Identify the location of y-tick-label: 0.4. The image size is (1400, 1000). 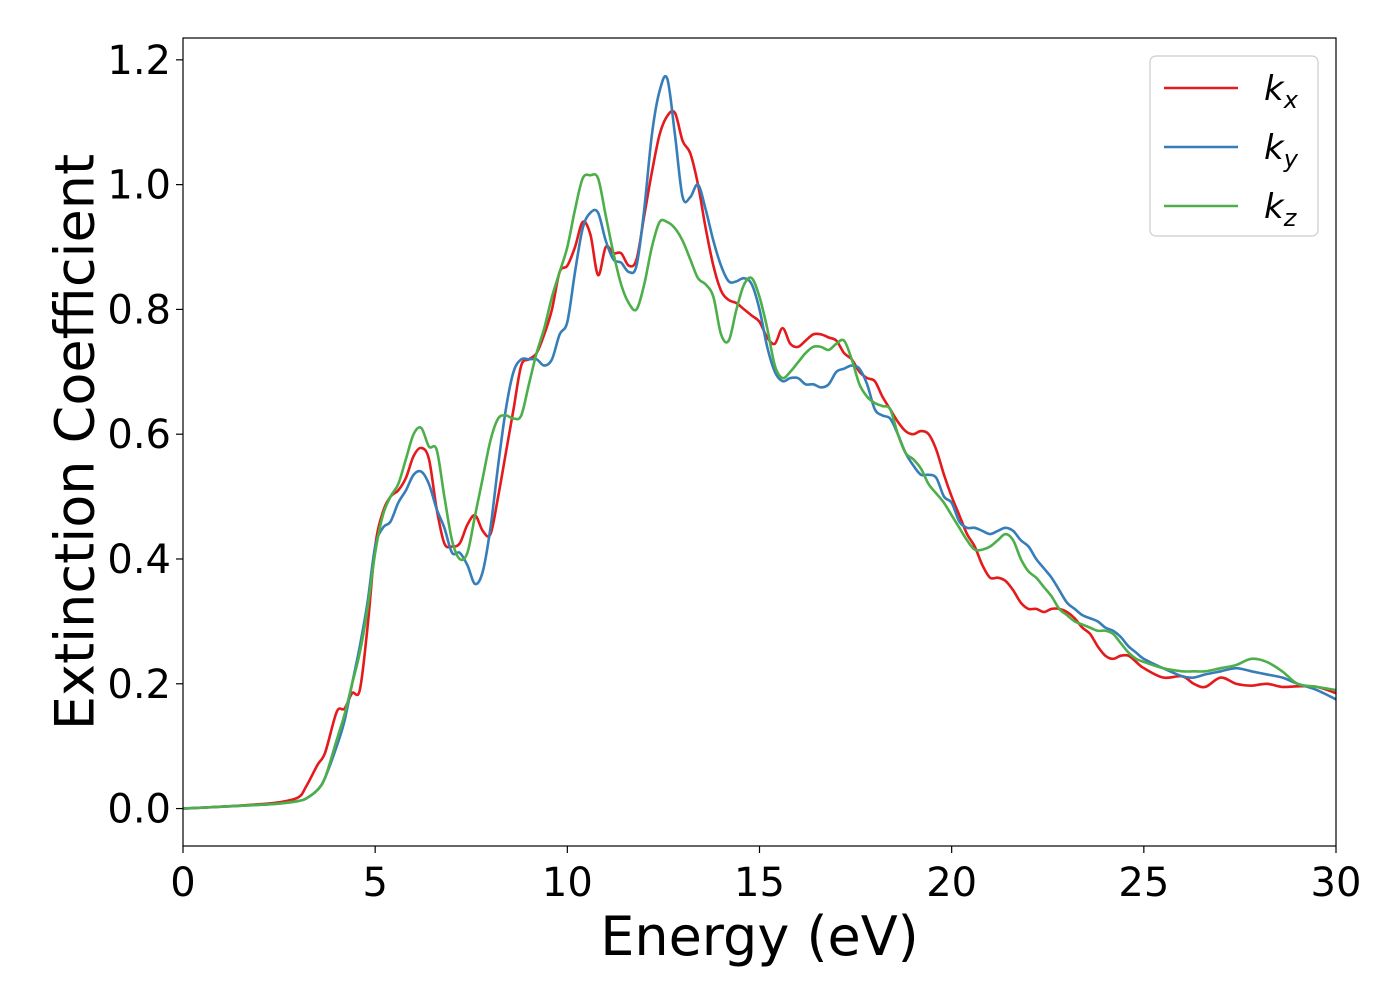
(139, 560).